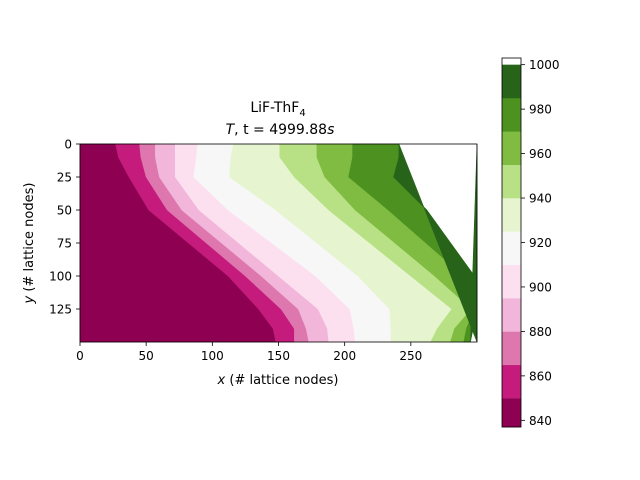 This screenshot has width=640, height=480. What do you see at coordinates (278, 356) in the screenshot?
I see `x-tick-label: 150` at bounding box center [278, 356].